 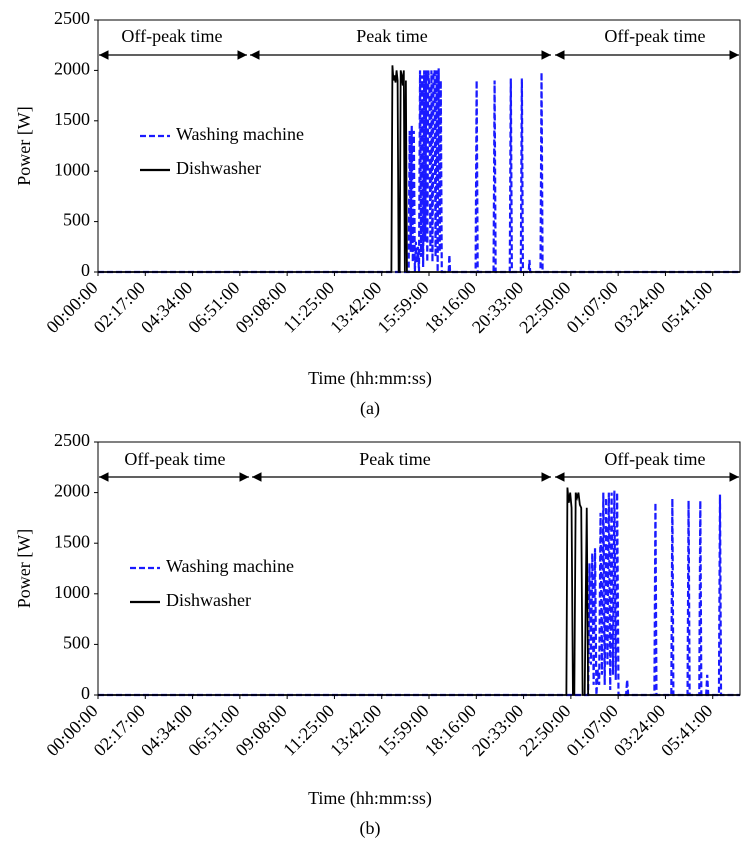 I want to click on caption: (b), so click(x=370, y=828).